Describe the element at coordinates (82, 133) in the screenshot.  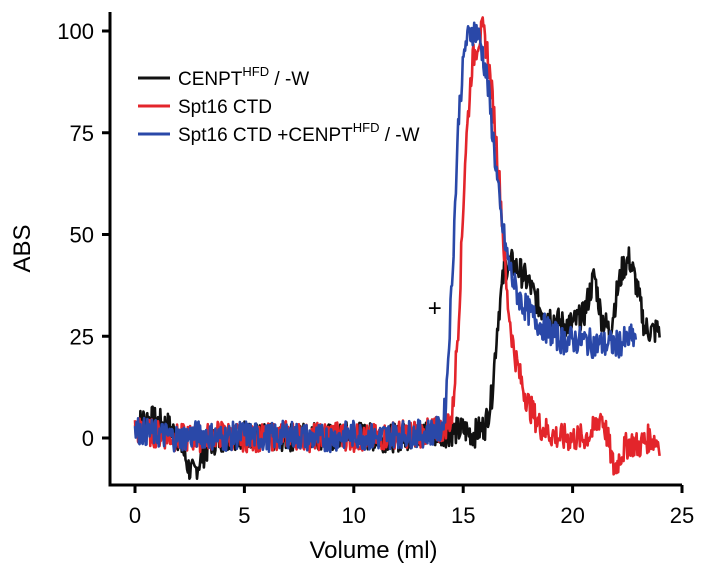
I see `y-tick-label: 75` at that location.